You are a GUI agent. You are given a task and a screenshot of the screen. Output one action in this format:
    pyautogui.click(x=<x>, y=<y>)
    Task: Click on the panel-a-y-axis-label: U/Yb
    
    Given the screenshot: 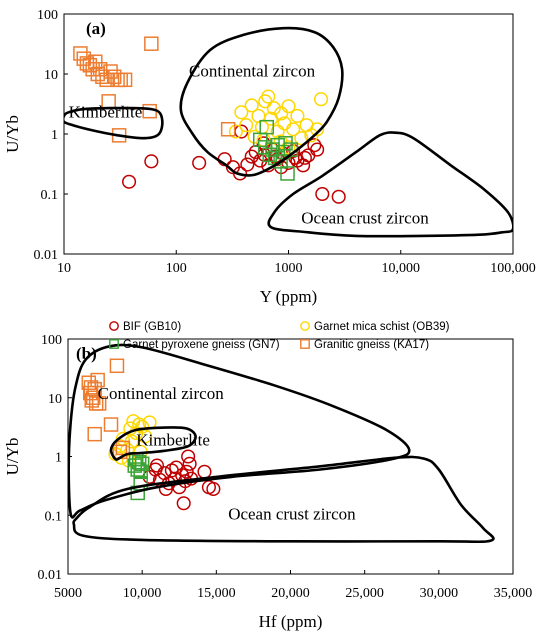 What is the action you would take?
    pyautogui.click(x=12, y=134)
    